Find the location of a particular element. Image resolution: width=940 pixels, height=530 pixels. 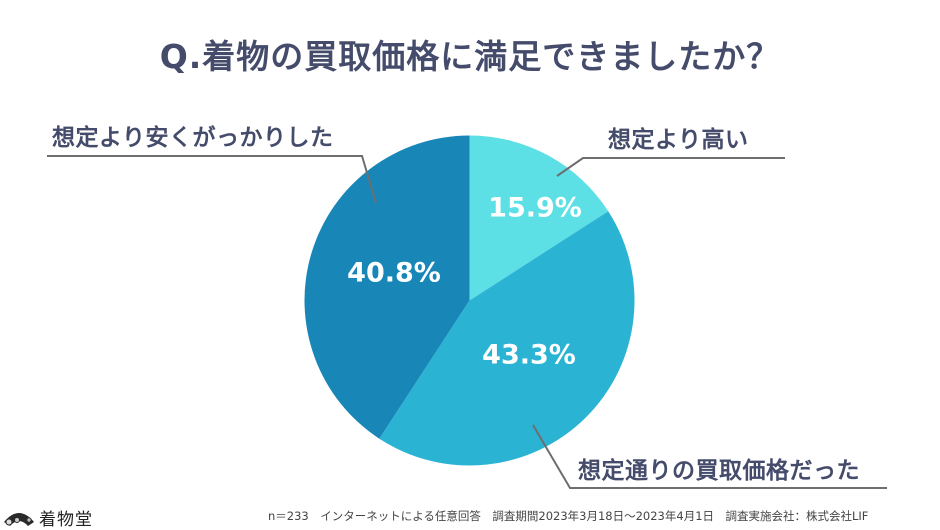

chart-title: Q.着物の買取価格に満足できましたか？ is located at coordinates (470, 56).